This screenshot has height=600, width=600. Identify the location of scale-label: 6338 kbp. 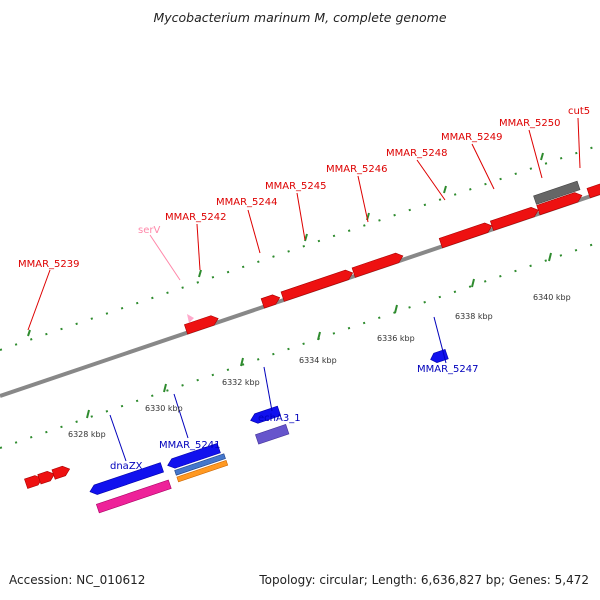
(474, 316).